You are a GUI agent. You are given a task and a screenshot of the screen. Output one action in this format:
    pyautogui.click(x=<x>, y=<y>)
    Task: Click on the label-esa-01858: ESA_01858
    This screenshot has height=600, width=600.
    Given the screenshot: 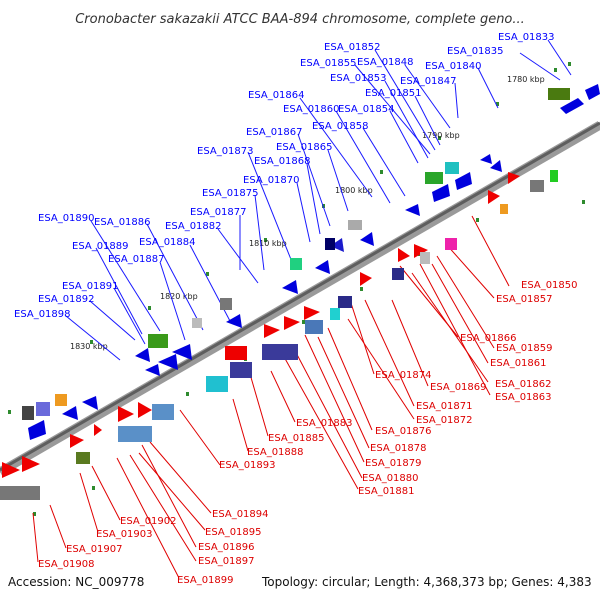 What is the action you would take?
    pyautogui.click(x=340, y=126)
    